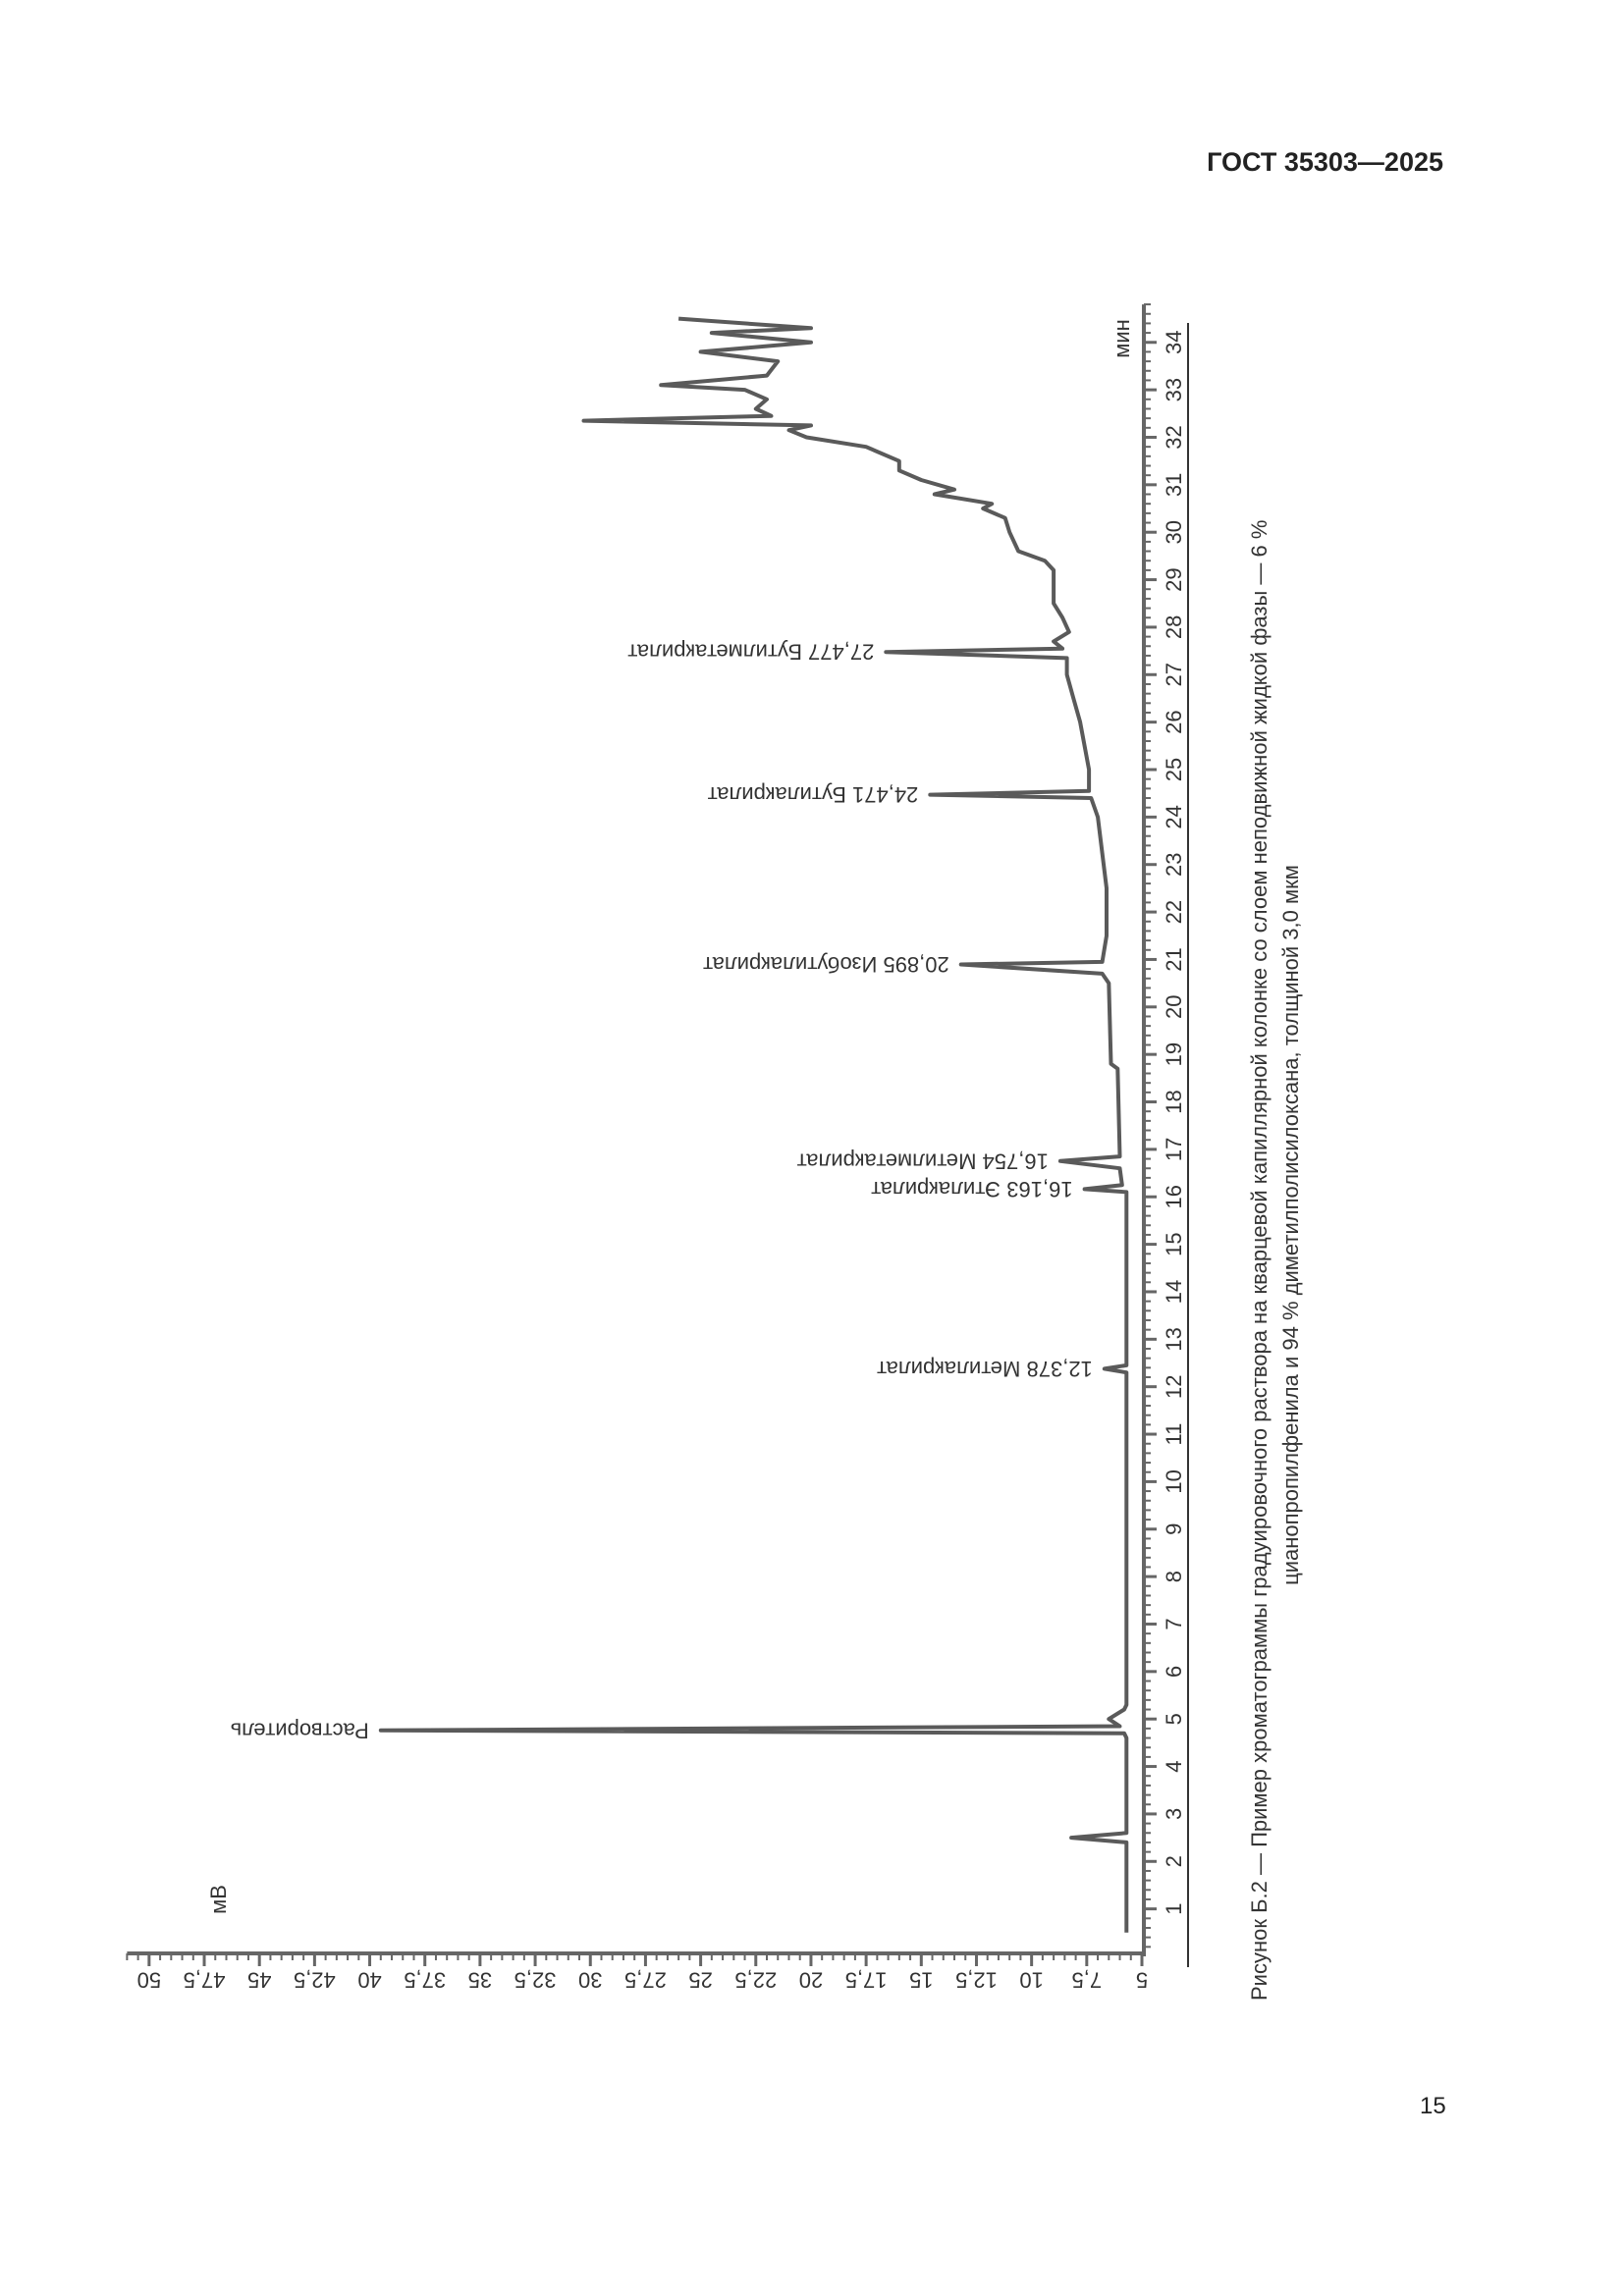  Describe the element at coordinates (1174, 1766) in the screenshot. I see `x-tick-label: 4` at that location.